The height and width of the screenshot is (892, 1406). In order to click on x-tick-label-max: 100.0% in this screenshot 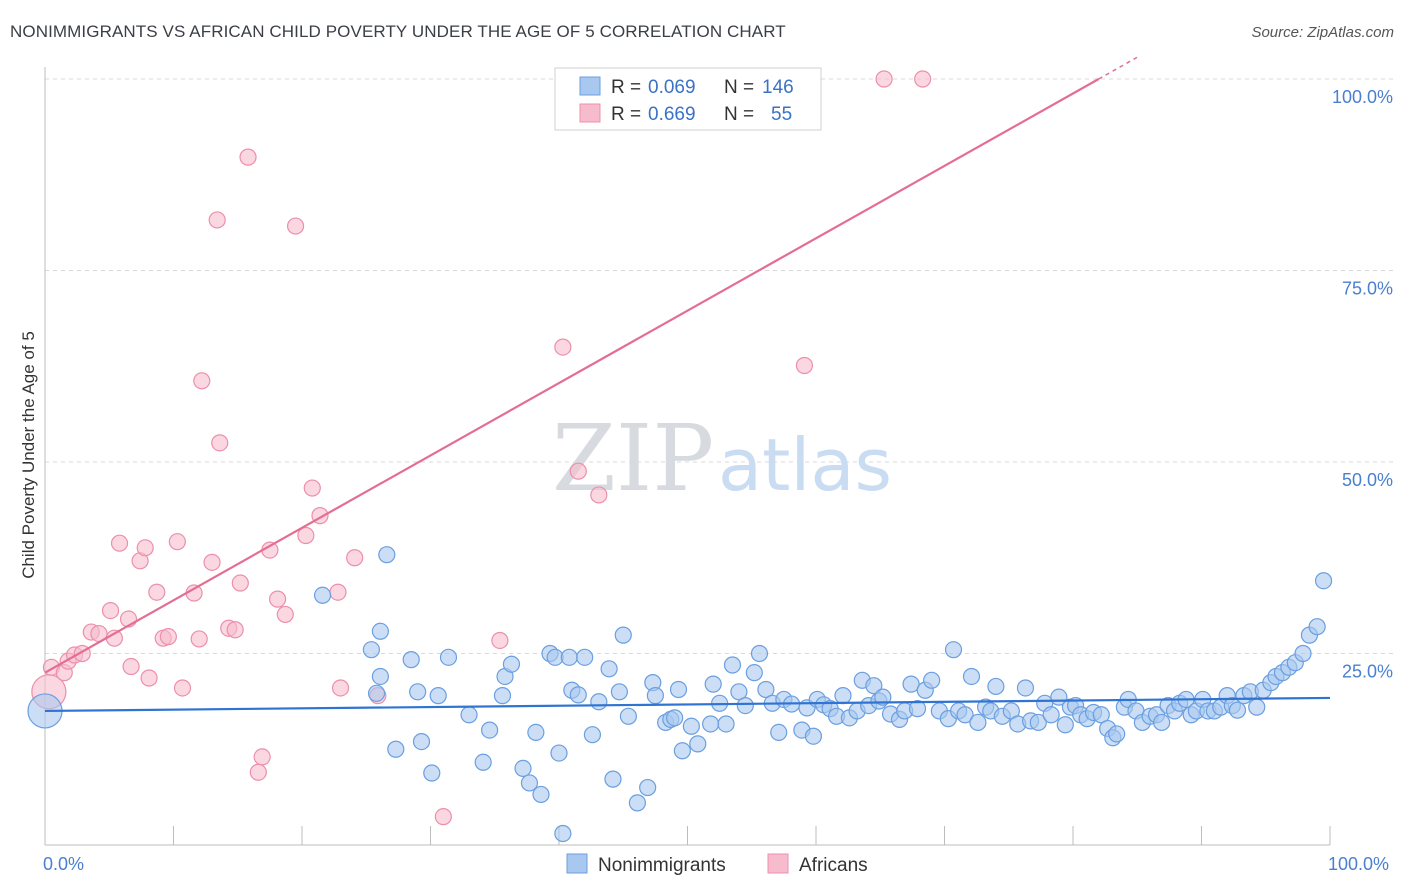, I will do `click(1358, 864)`.